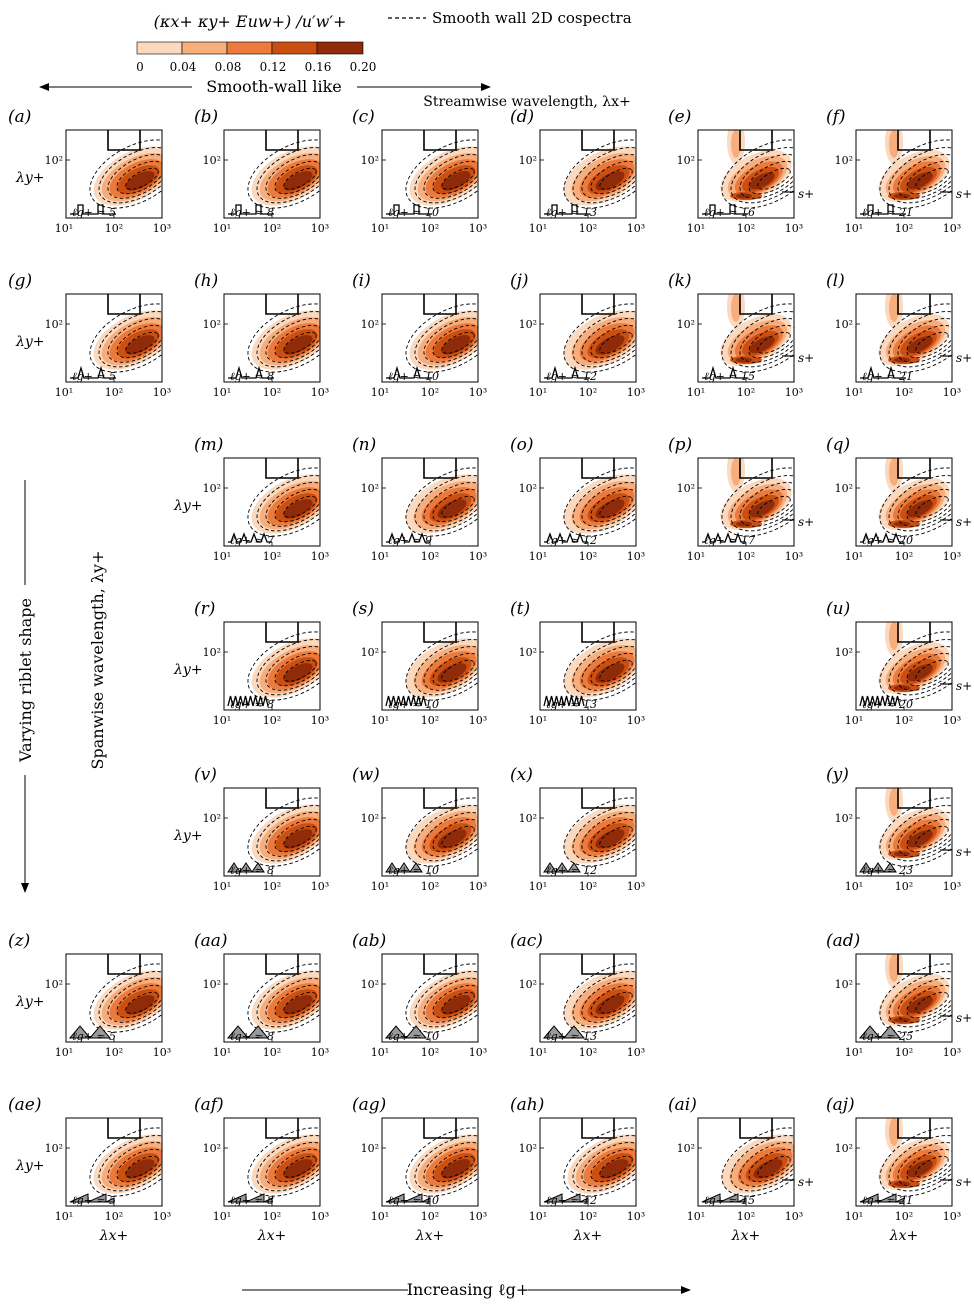 The height and width of the screenshot is (1305, 974). What do you see at coordinates (19, 941) in the screenshot?
I see `panel-label: (z)` at bounding box center [19, 941].